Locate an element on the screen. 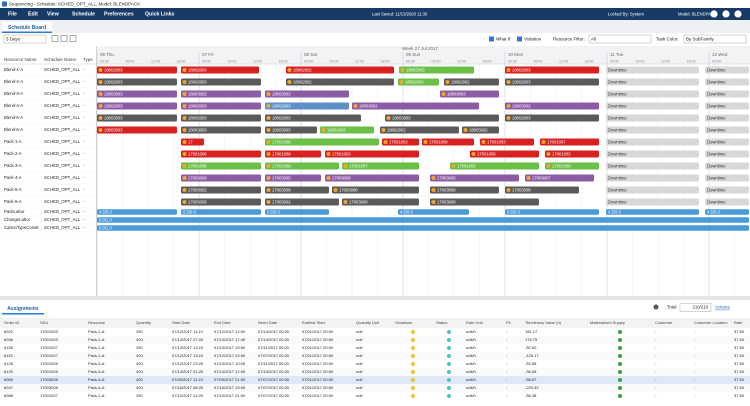  column-header: Status is located at coordinates (441, 322).